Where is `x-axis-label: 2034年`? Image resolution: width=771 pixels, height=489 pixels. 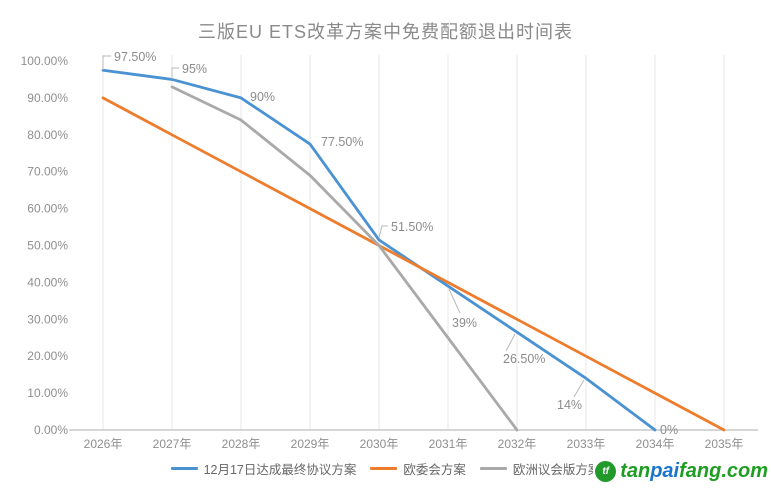
x-axis-label: 2034年 is located at coordinates (655, 444).